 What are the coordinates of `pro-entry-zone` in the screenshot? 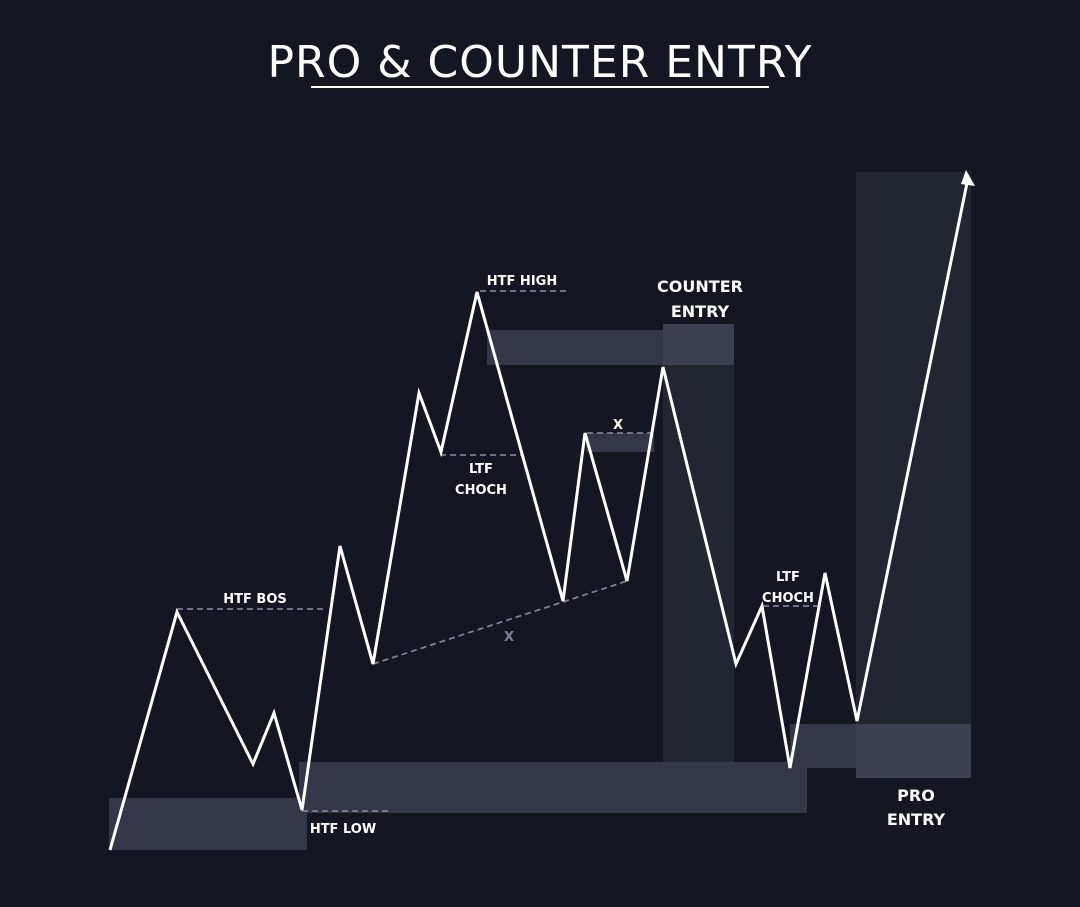 It's located at (913, 751).